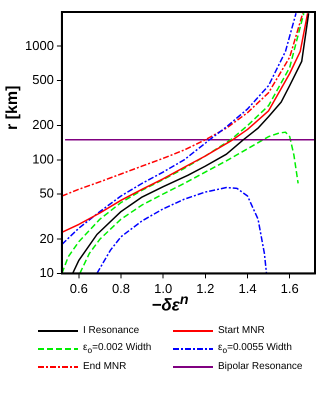 This screenshot has width=325, height=393. I want to click on y-tick-label: 50, so click(46, 193).